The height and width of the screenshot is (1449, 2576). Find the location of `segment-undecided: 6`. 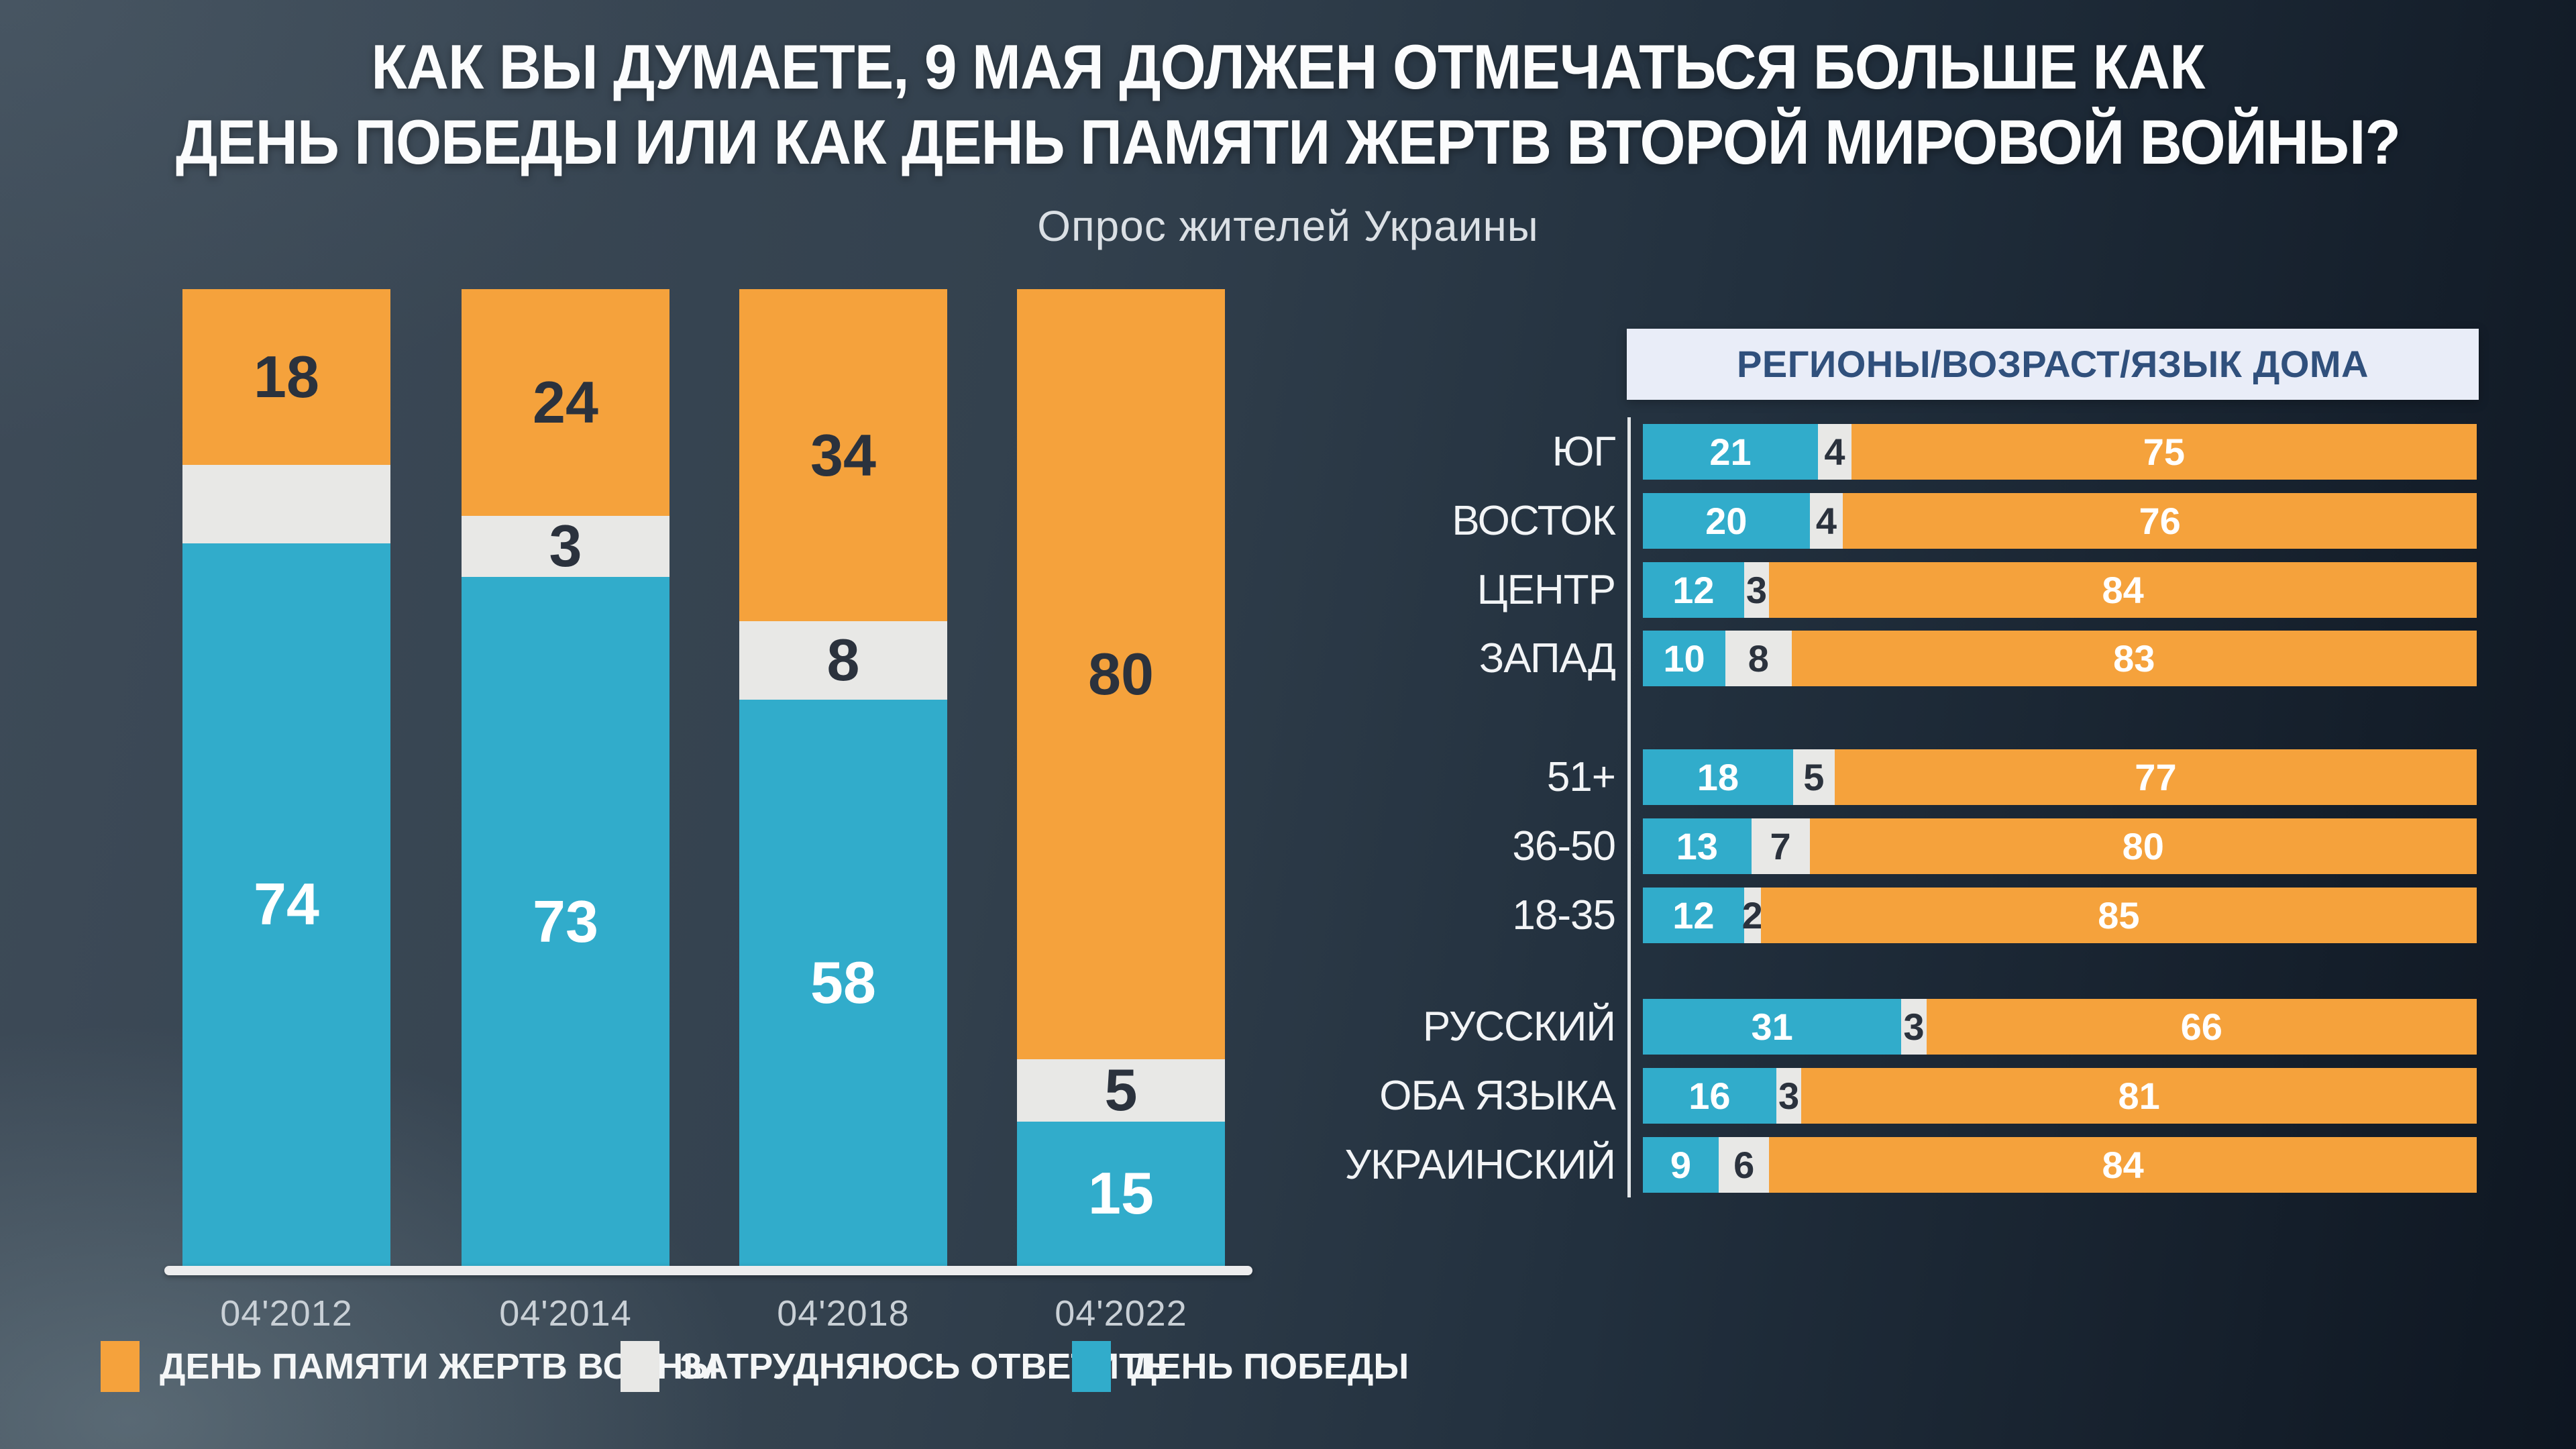

segment-undecided: 6 is located at coordinates (1744, 1165).